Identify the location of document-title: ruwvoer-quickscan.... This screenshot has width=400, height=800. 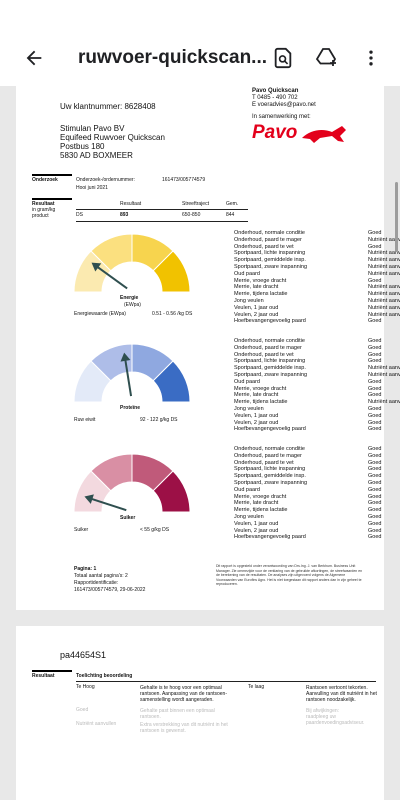
(173, 57).